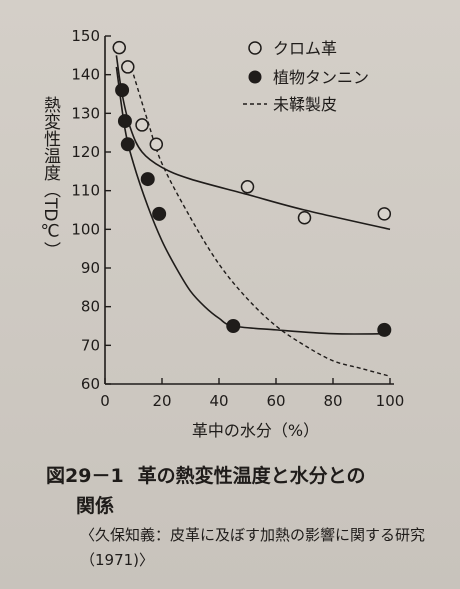  What do you see at coordinates (90, 345) in the screenshot?
I see `y-tick-label: 70` at bounding box center [90, 345].